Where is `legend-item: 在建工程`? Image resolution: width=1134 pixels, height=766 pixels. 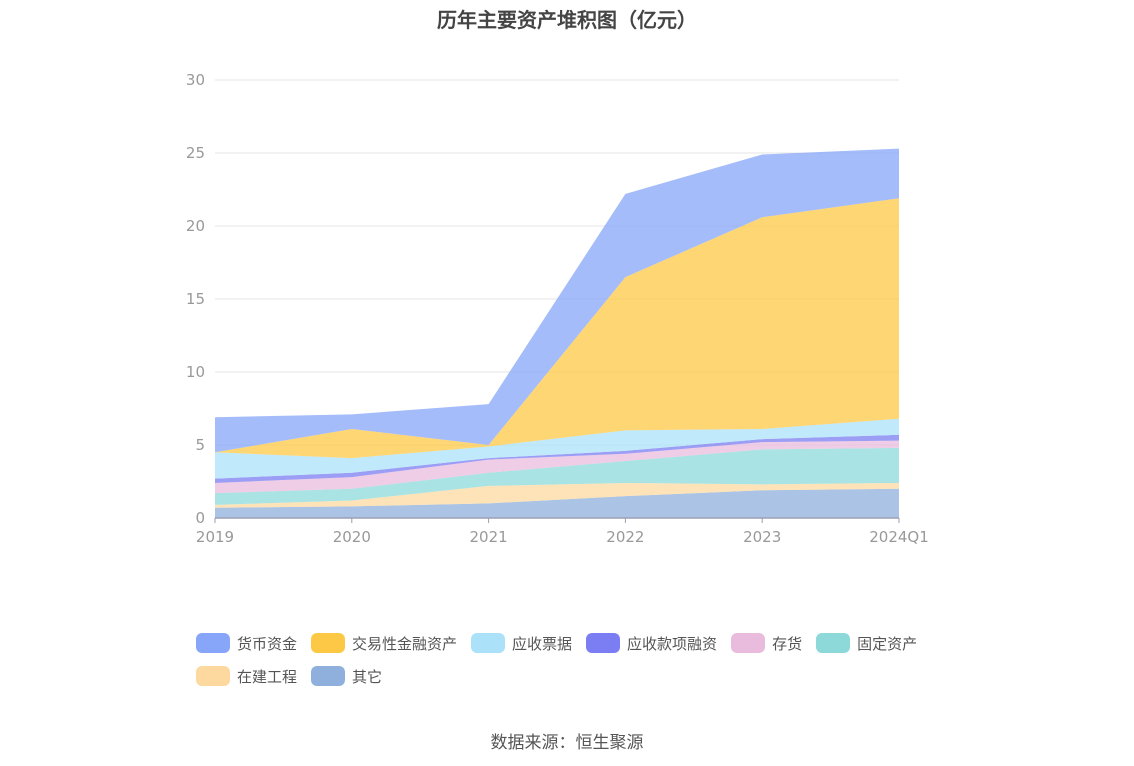
legend-item: 在建工程 is located at coordinates (246, 676).